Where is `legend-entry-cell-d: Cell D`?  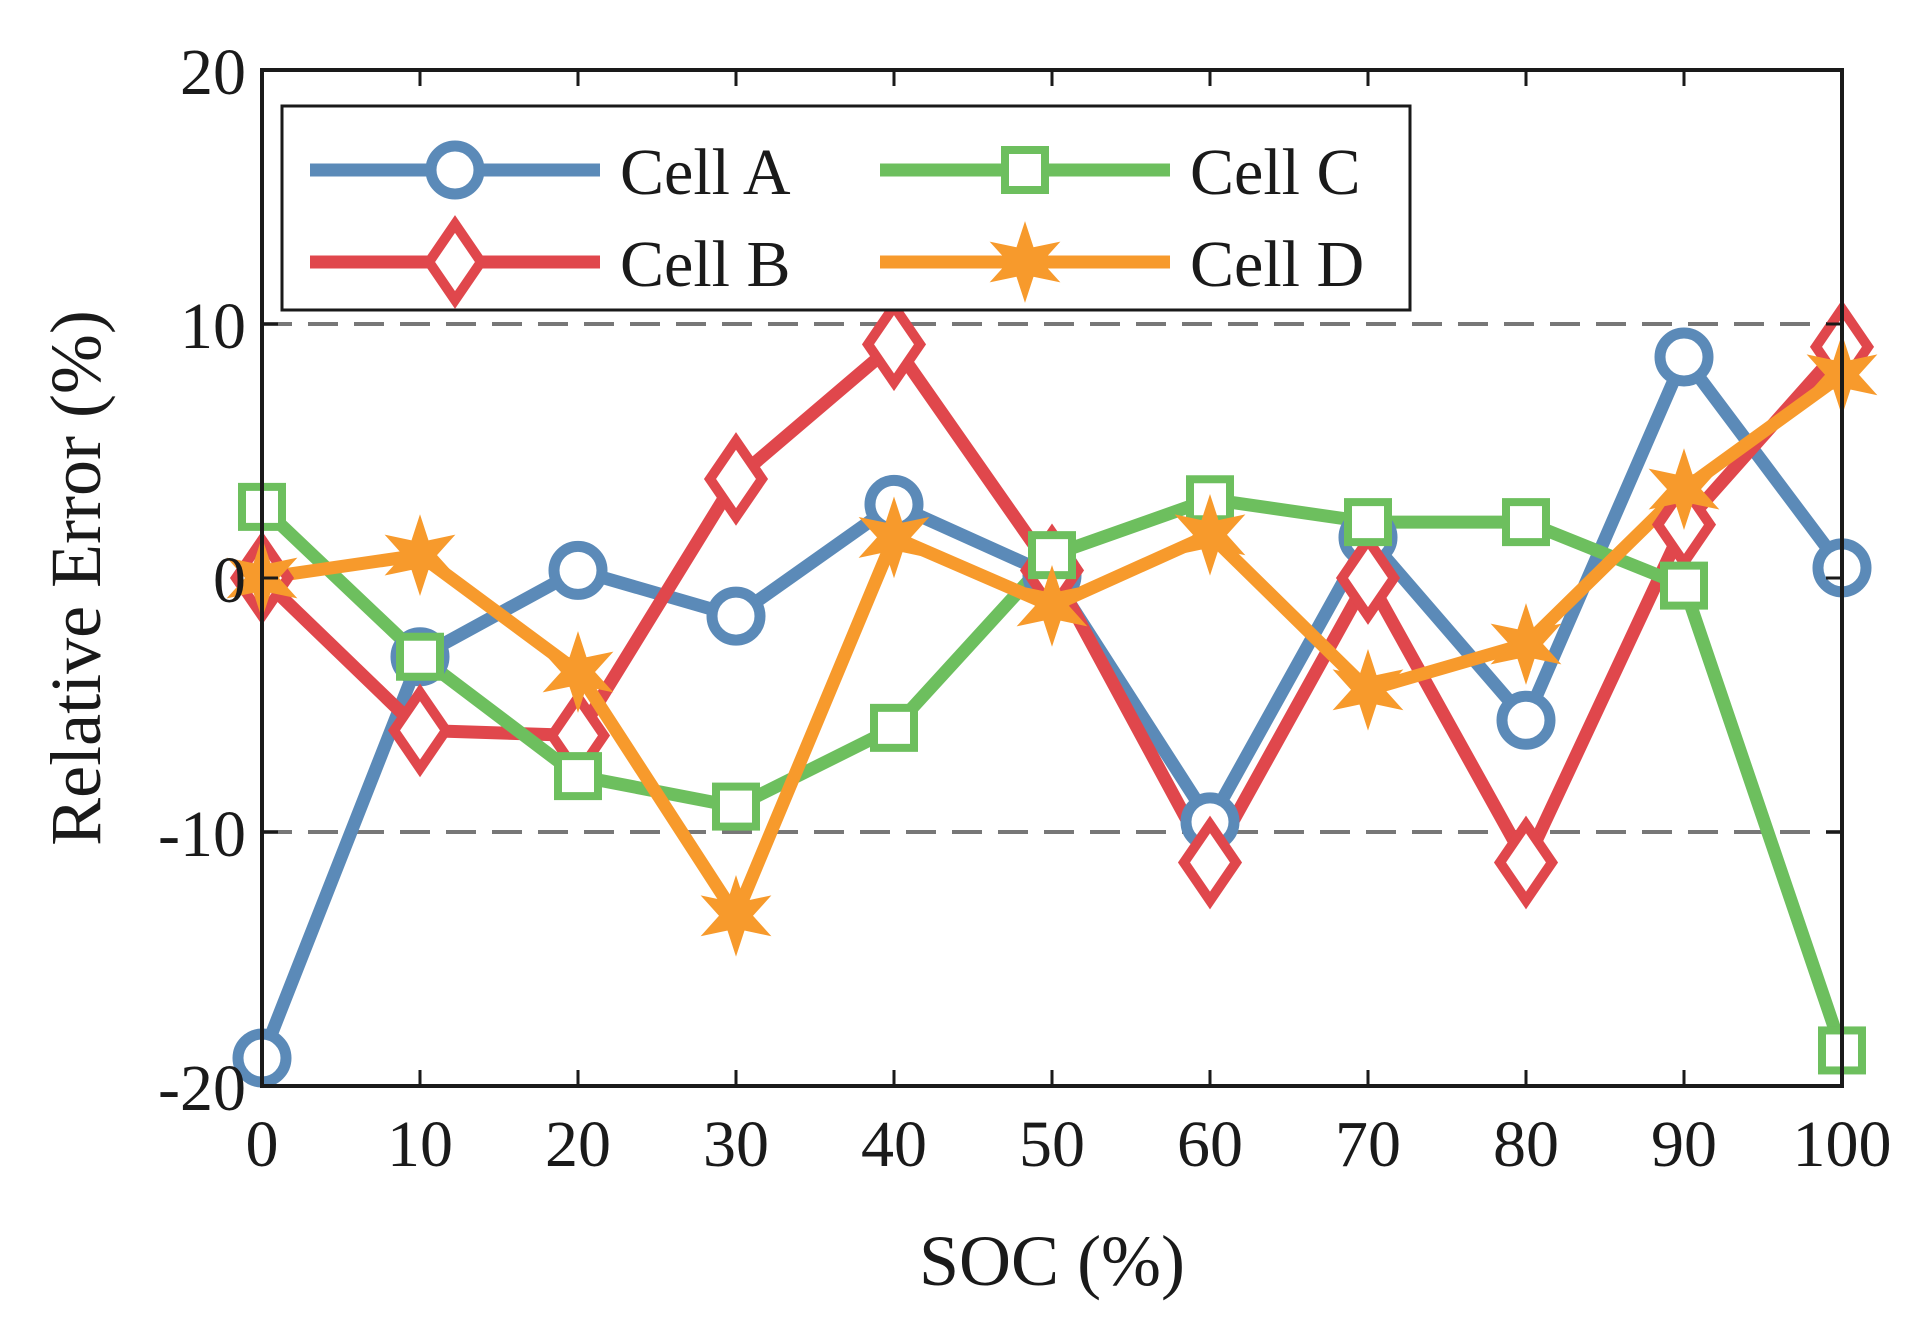
legend-entry-cell-d: Cell D is located at coordinates (1122, 262).